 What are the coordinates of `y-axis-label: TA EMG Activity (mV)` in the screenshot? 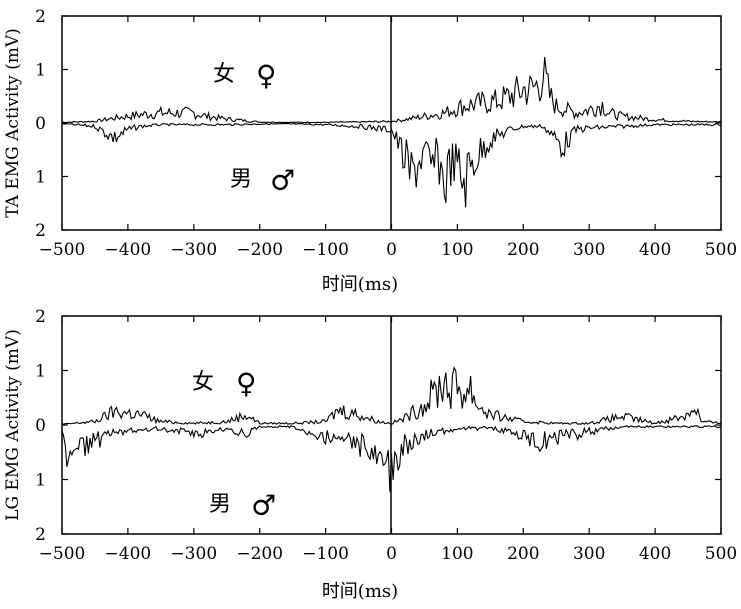 It's located at (13, 123).